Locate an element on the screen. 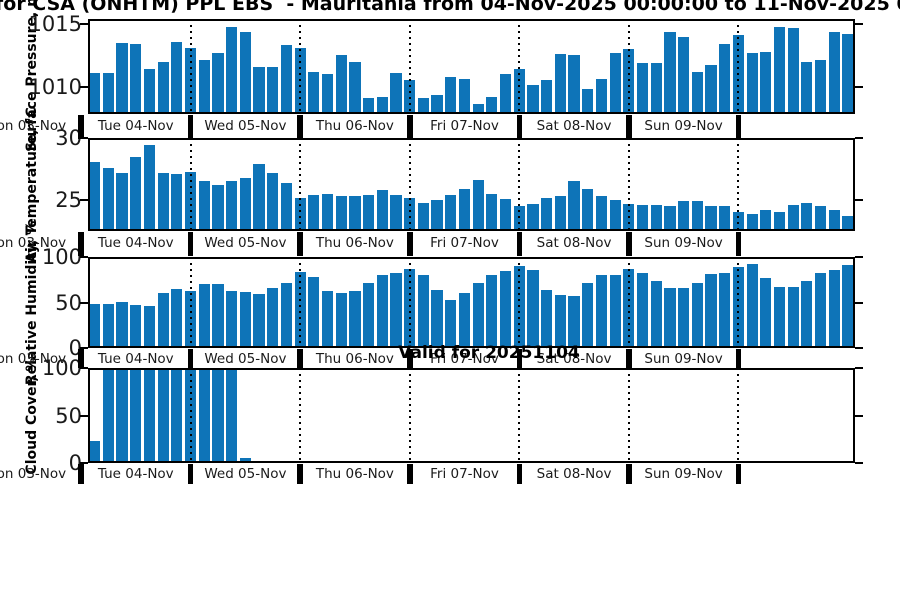 The width and height of the screenshot is (900, 600). day-label: Sat 08-Nov is located at coordinates (574, 243).